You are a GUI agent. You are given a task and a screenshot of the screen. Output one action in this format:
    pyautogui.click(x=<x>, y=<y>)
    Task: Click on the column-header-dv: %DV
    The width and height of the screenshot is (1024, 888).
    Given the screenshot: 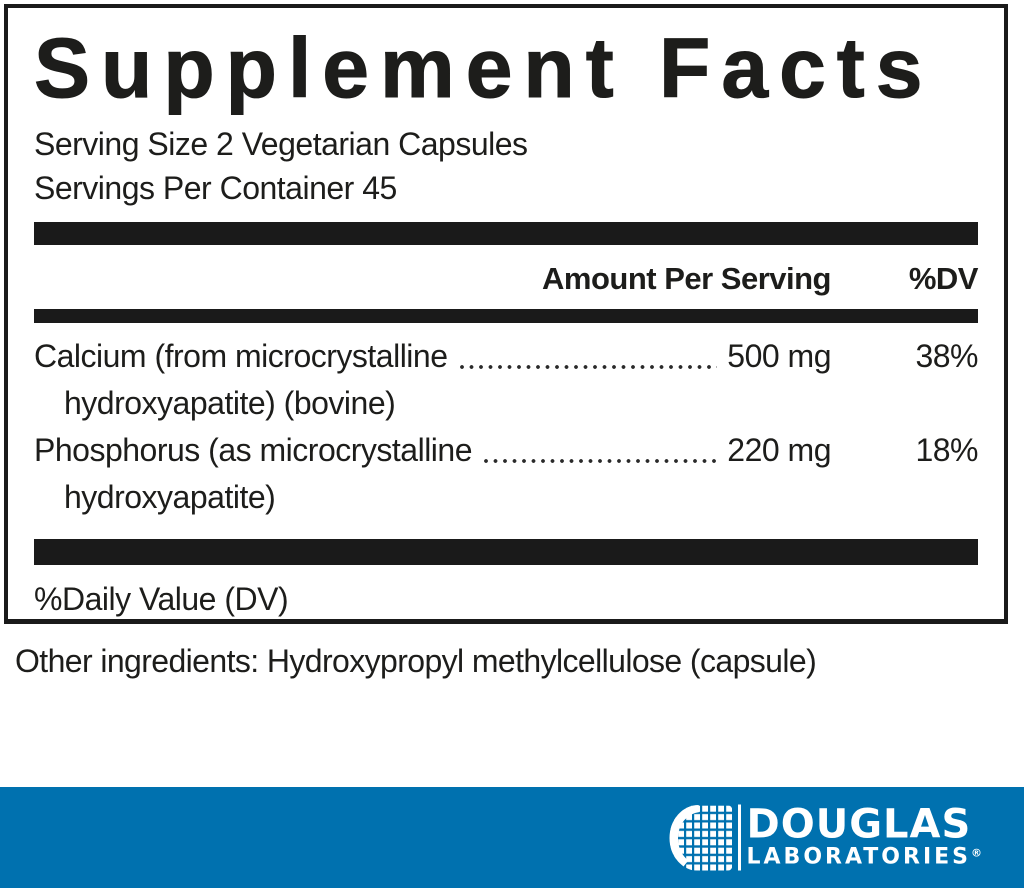 What is the action you would take?
    pyautogui.click(x=943, y=278)
    